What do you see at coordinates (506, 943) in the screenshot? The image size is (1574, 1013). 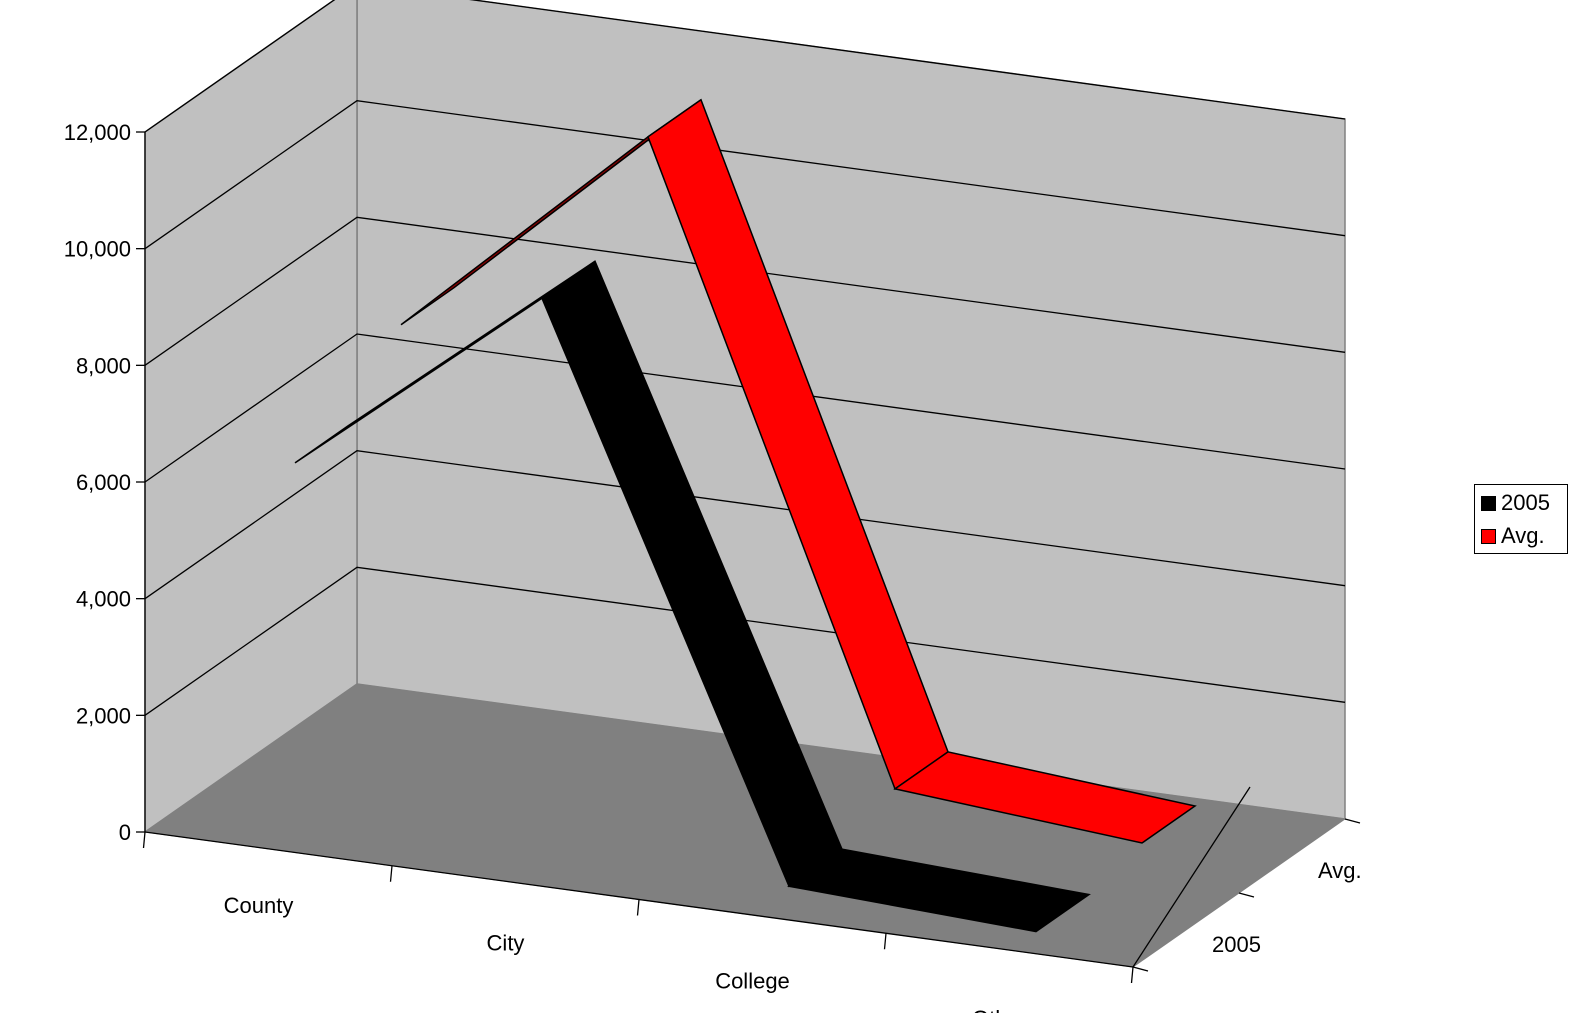 I see `x-tick-label: City` at bounding box center [506, 943].